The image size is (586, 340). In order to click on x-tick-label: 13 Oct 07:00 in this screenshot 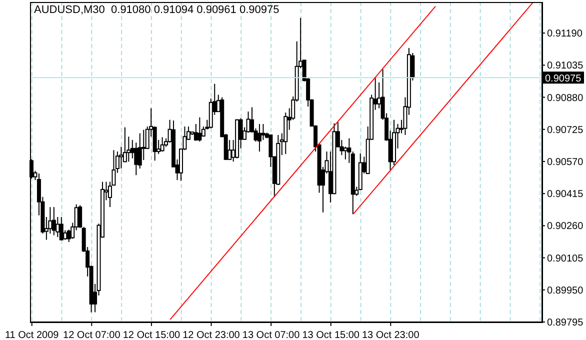, I will do `click(271, 335)`.